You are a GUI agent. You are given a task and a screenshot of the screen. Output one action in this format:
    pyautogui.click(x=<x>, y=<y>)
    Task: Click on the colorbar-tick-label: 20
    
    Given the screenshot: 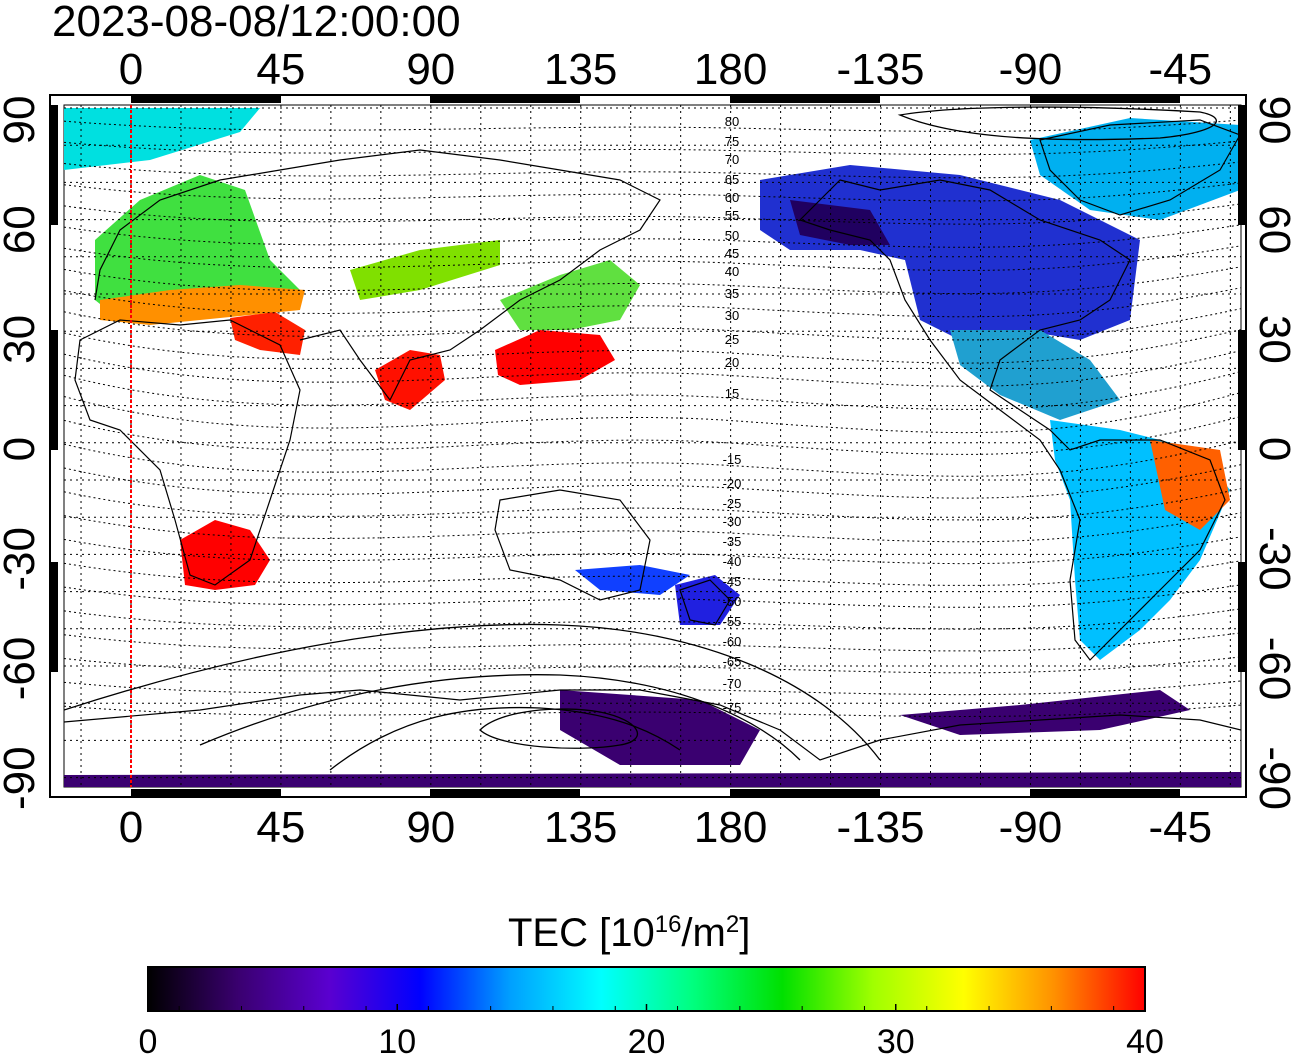 What is the action you would take?
    pyautogui.click(x=647, y=1040)
    